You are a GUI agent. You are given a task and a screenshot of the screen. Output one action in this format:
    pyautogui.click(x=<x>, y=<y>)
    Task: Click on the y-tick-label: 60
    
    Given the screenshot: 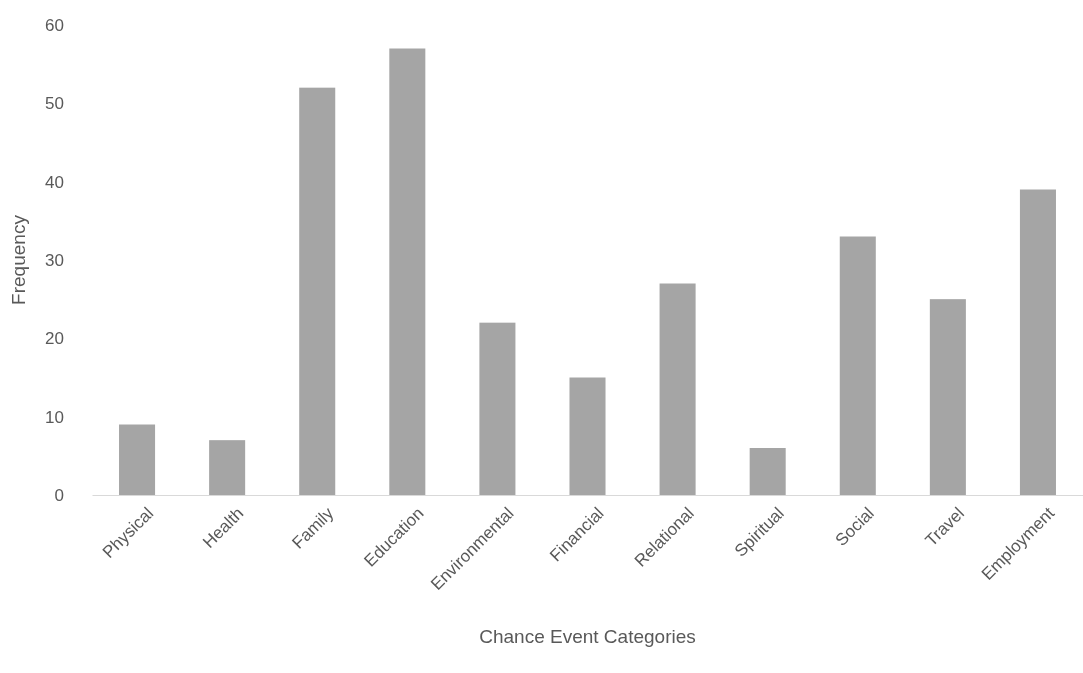 What is the action you would take?
    pyautogui.click(x=54, y=25)
    